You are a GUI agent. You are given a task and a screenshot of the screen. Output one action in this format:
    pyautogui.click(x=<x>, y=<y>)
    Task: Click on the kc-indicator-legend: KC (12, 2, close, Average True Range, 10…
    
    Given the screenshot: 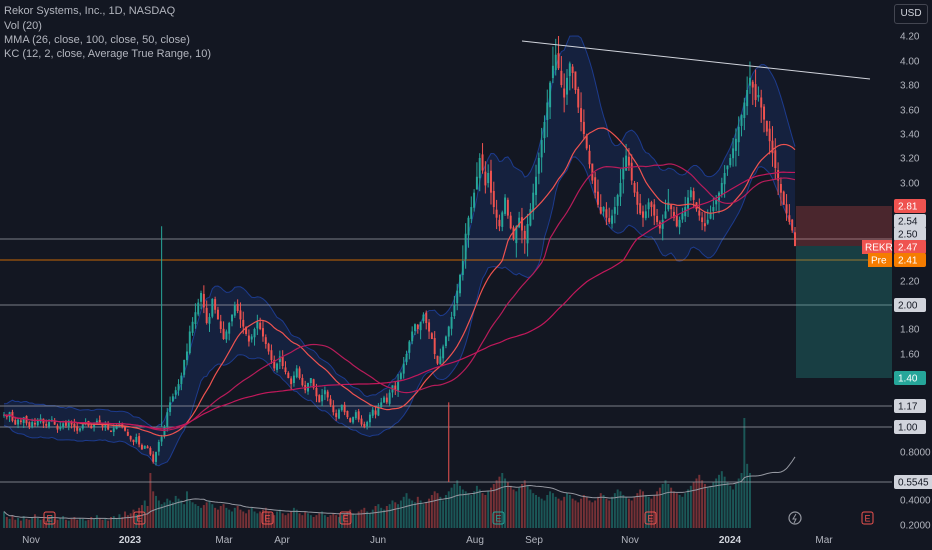 What is the action you would take?
    pyautogui.click(x=108, y=54)
    